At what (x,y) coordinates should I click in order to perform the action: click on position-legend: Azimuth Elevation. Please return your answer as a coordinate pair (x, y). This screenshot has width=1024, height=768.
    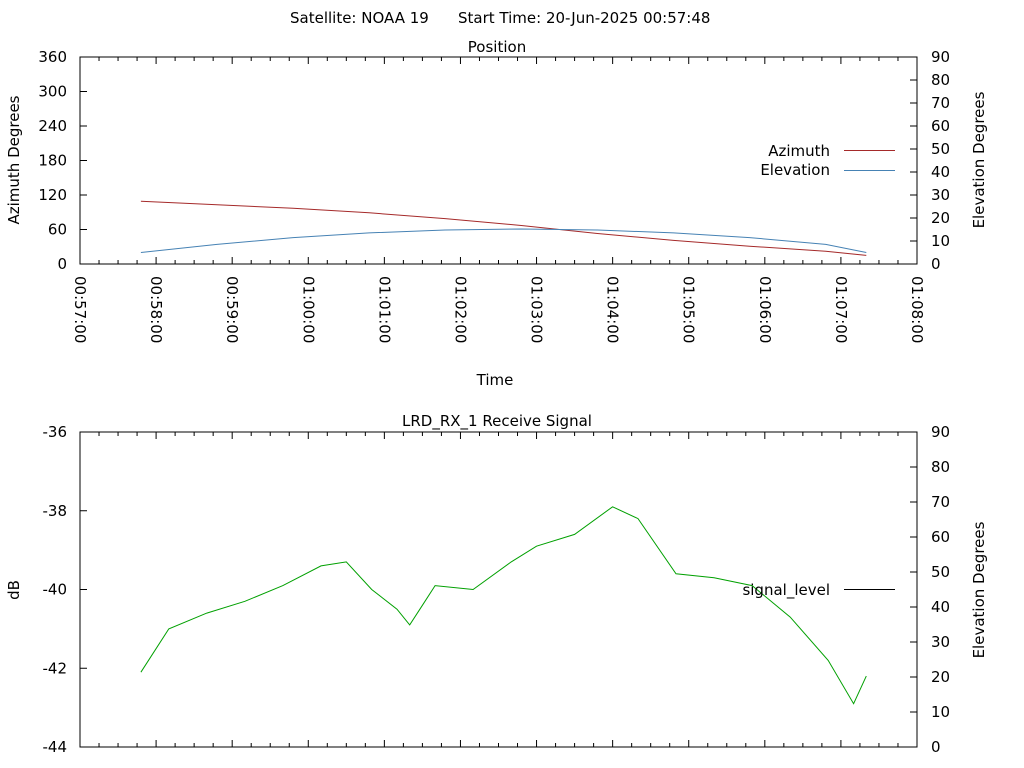
    Looking at the image, I should click on (827, 160).